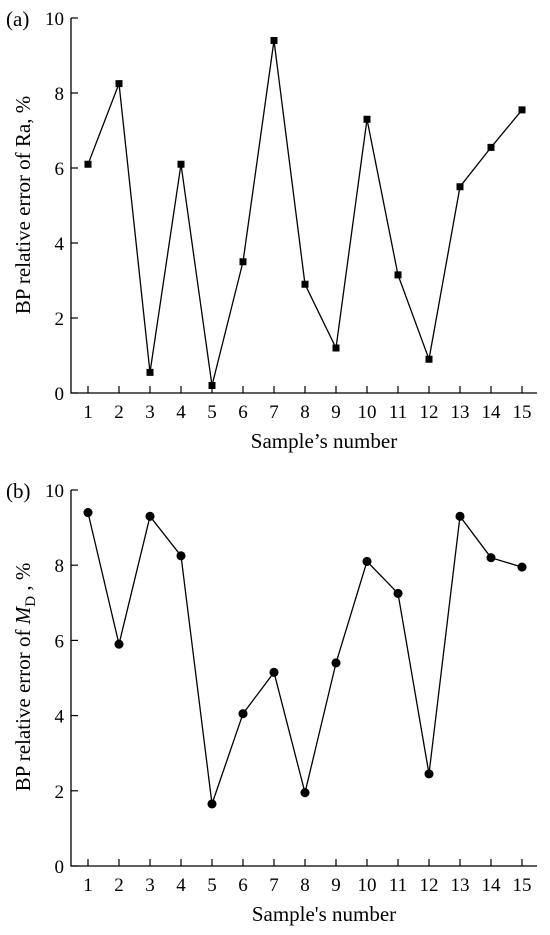  Describe the element at coordinates (17, 19) in the screenshot. I see `panel-label: (a)` at that location.